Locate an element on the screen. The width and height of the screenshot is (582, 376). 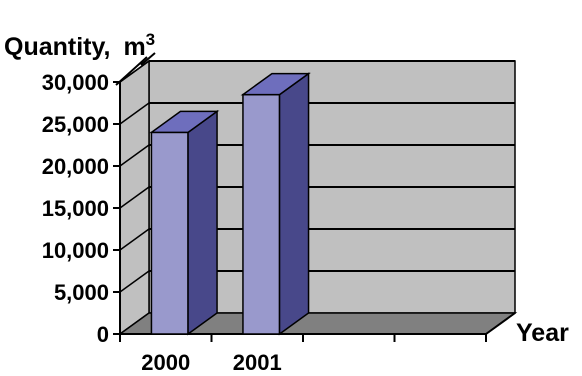
bar-top-2001 is located at coordinates (275, 84).